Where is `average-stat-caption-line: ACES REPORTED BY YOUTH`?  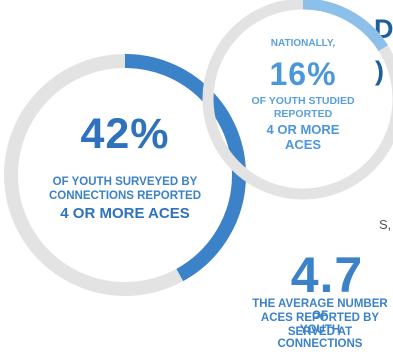
average-stat-caption-line: ACES REPORTED BY YOUTH is located at coordinates (320, 324).